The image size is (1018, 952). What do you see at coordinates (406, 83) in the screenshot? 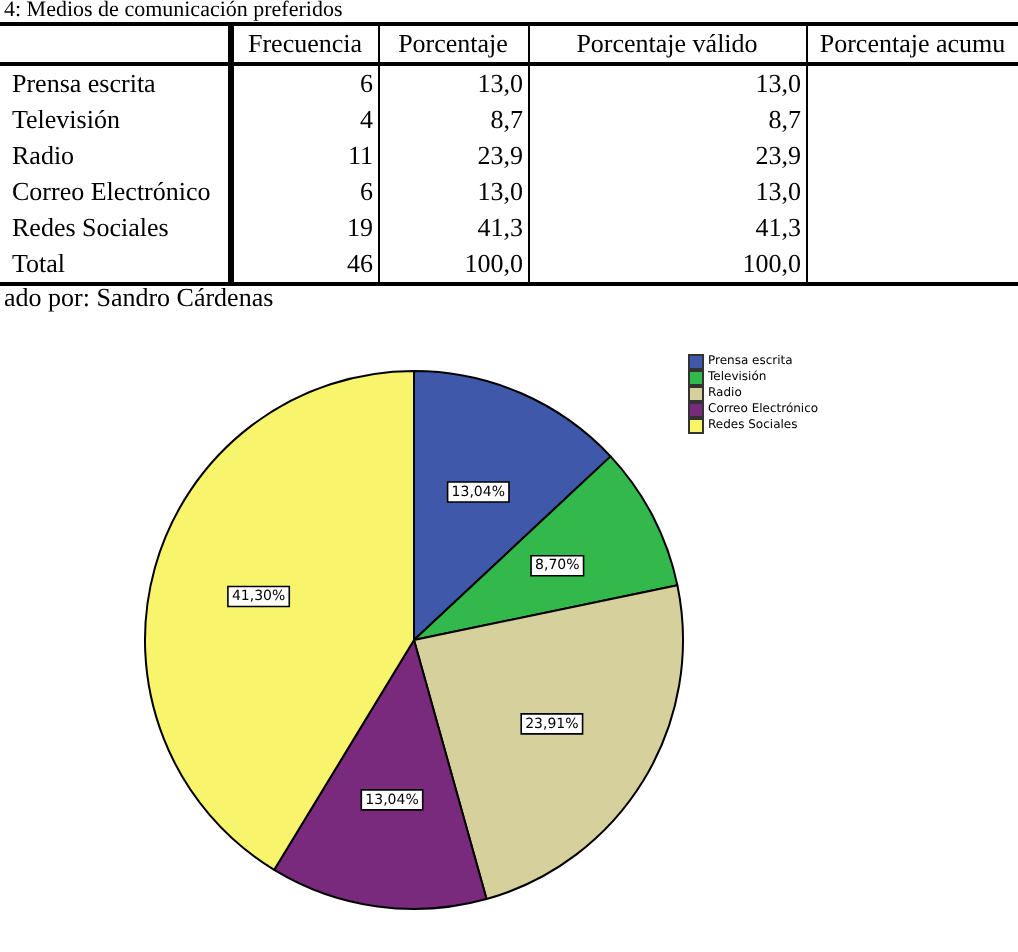
I see `text: Prensa escrita 6 13,0 13,0` at bounding box center [406, 83].